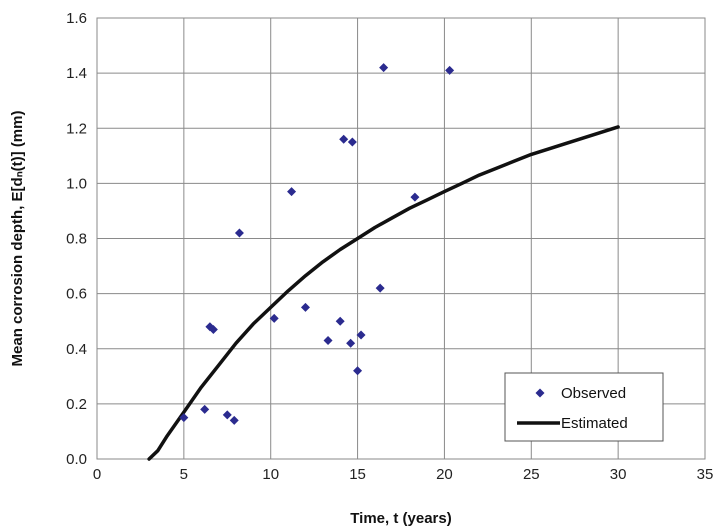  I want to click on legend-box, so click(584, 407).